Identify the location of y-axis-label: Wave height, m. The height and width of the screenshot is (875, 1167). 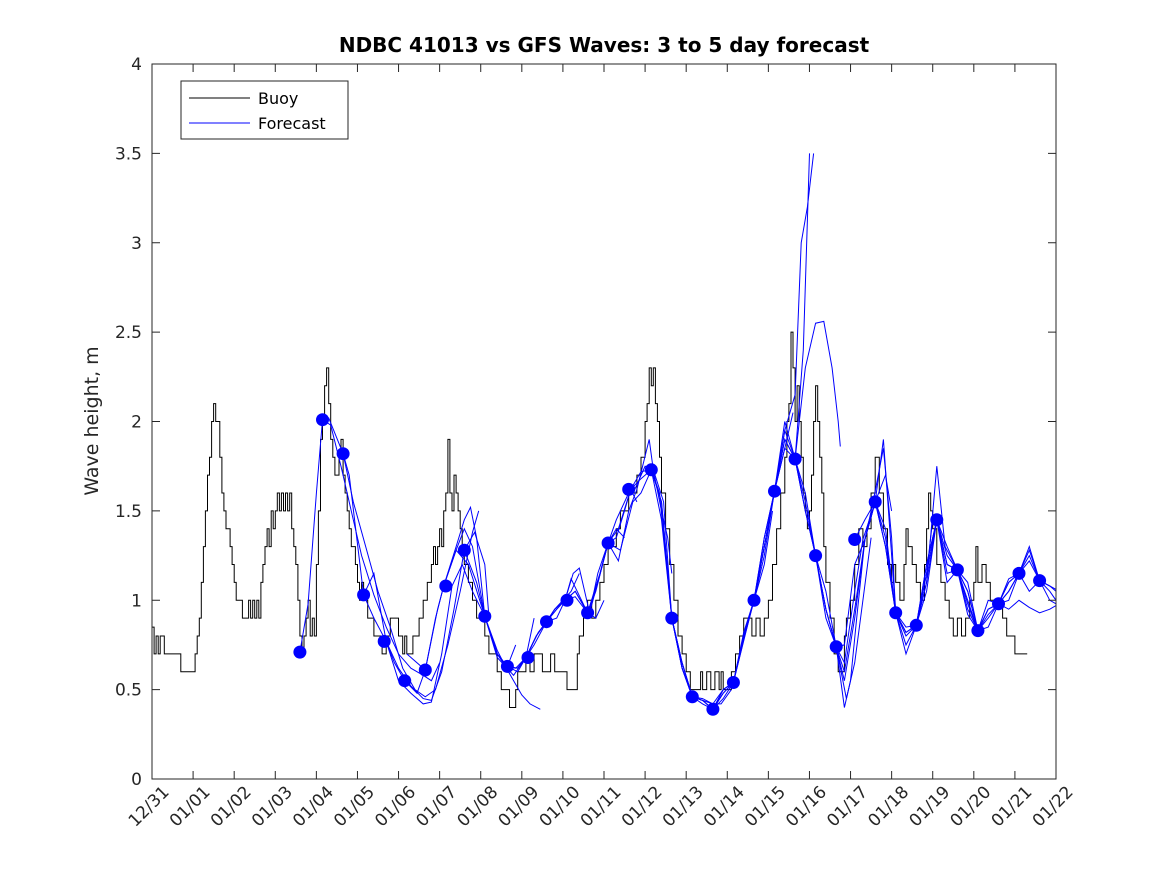
(92, 420).